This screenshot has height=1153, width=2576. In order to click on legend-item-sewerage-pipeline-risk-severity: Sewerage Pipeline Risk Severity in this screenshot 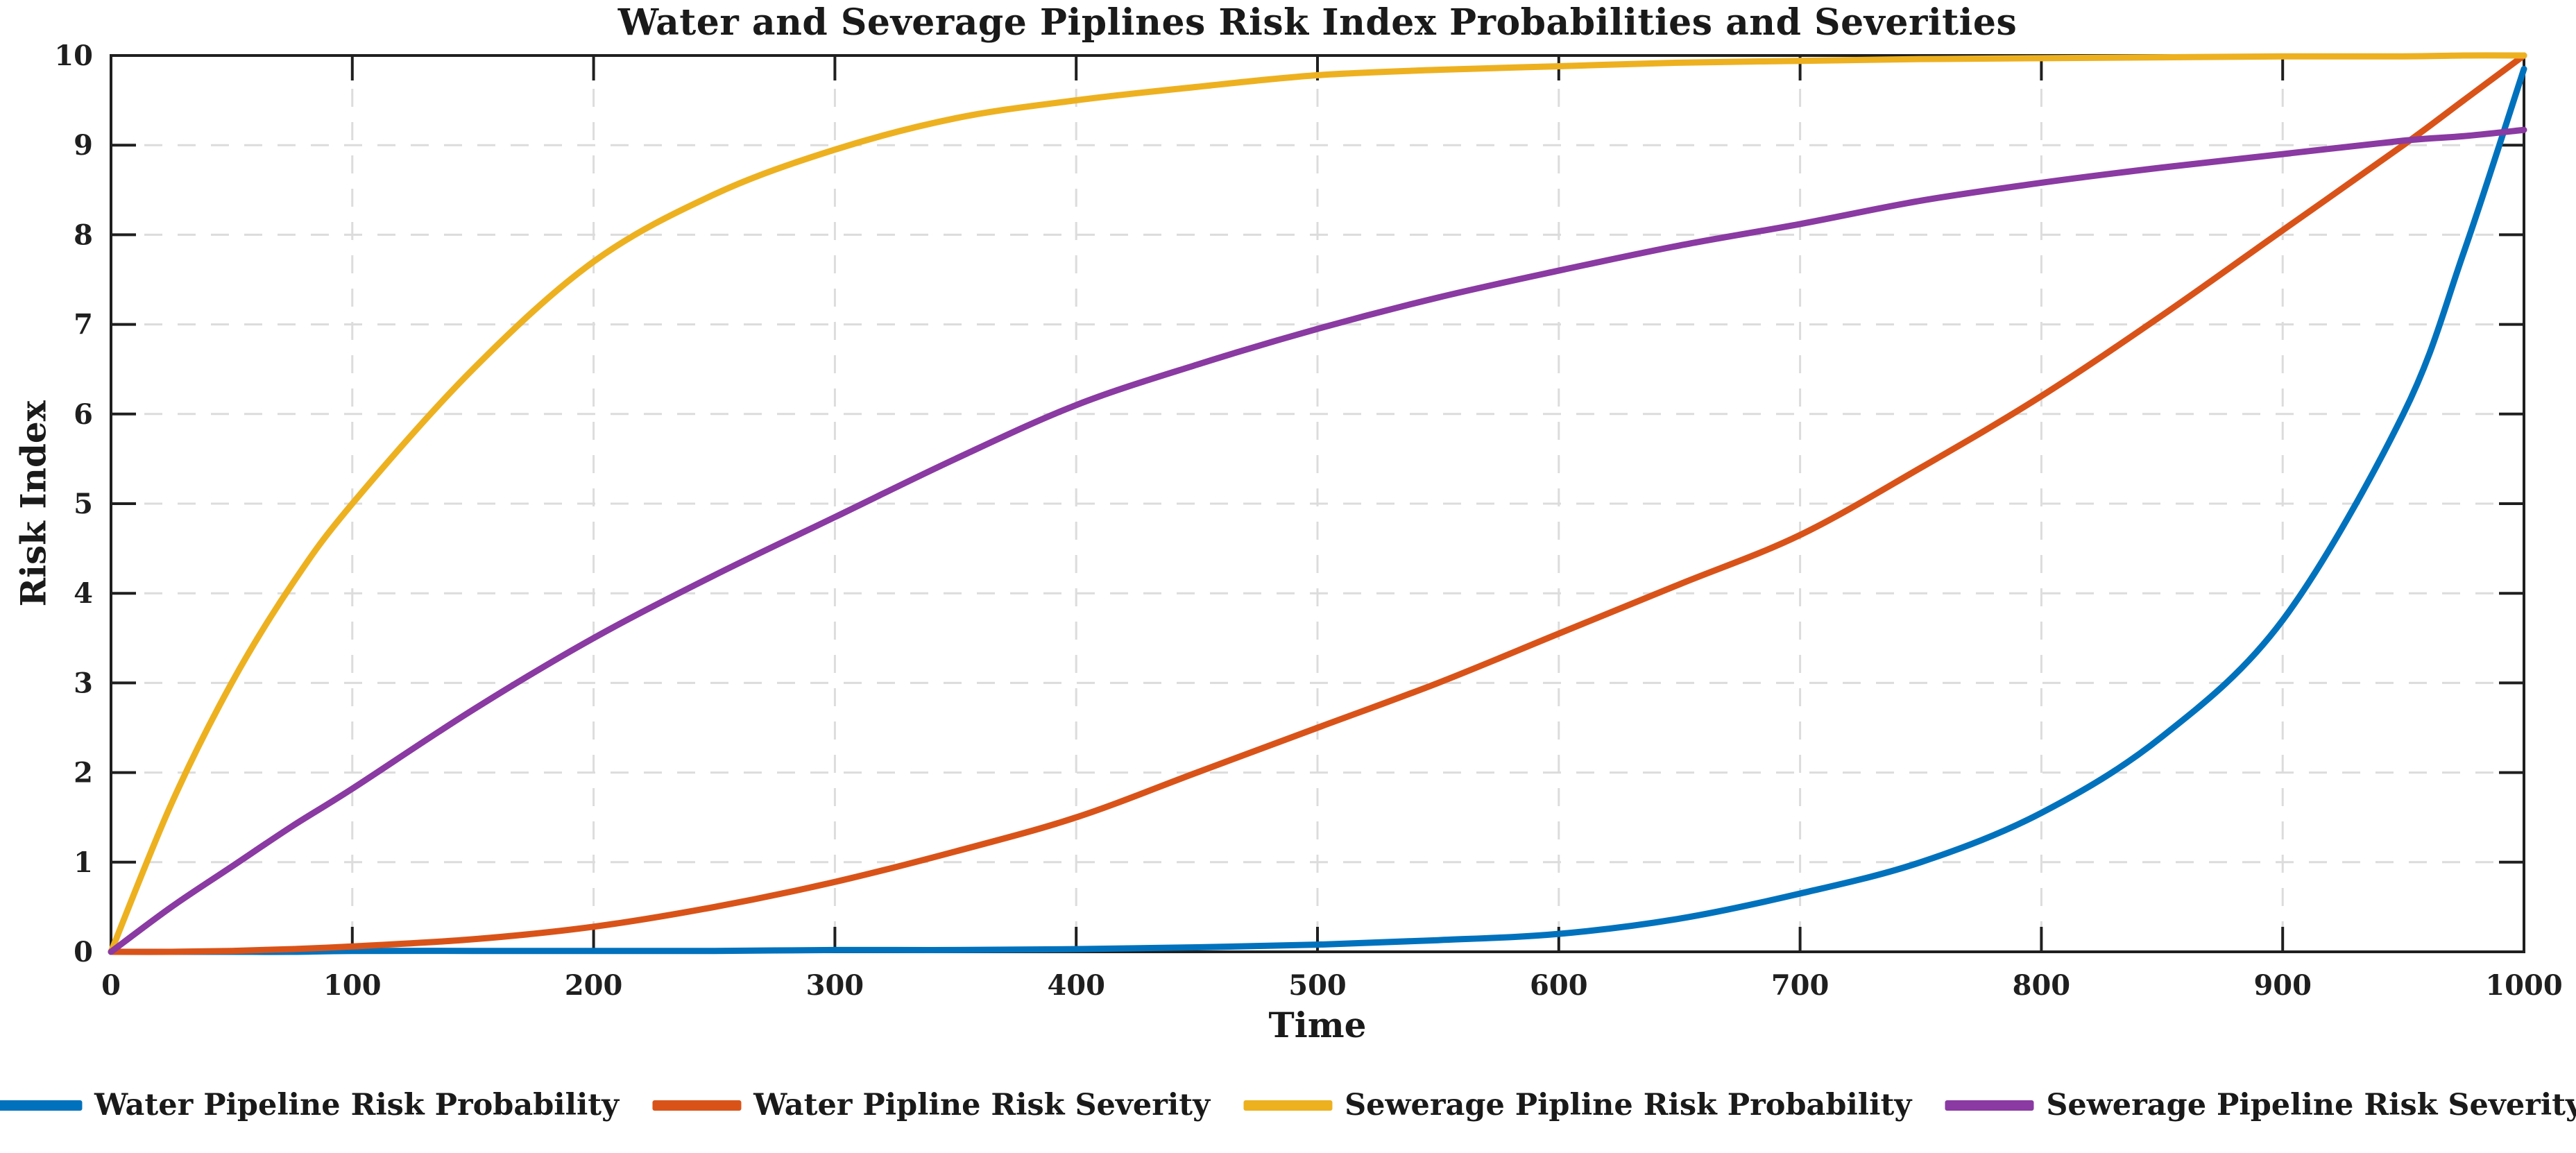, I will do `click(2260, 1105)`.